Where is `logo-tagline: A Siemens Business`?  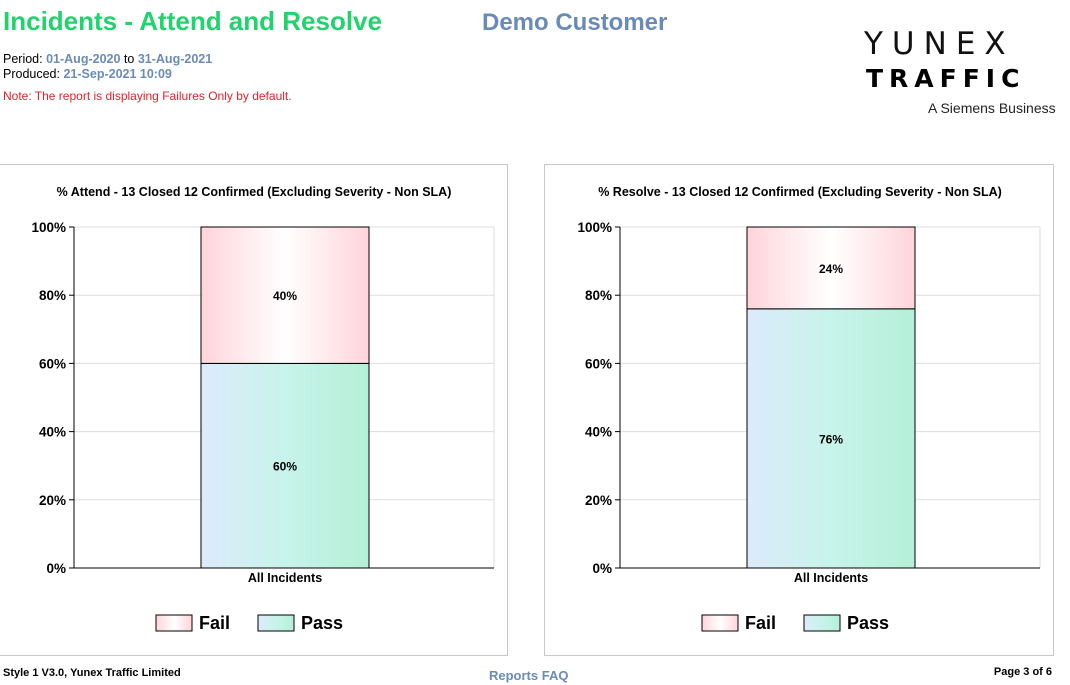
logo-tagline: A Siemens Business is located at coordinates (992, 108).